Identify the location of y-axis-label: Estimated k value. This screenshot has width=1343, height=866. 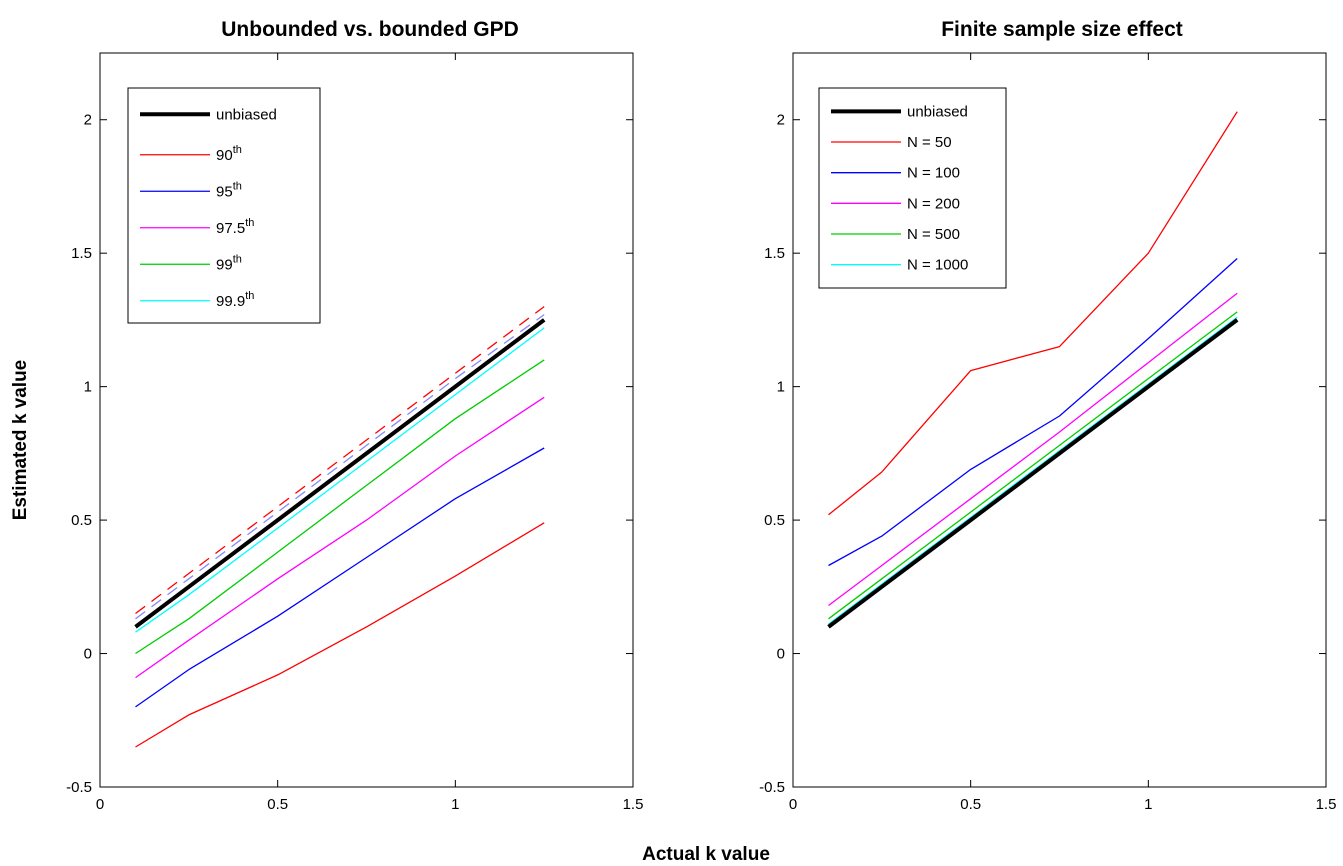
(20, 440).